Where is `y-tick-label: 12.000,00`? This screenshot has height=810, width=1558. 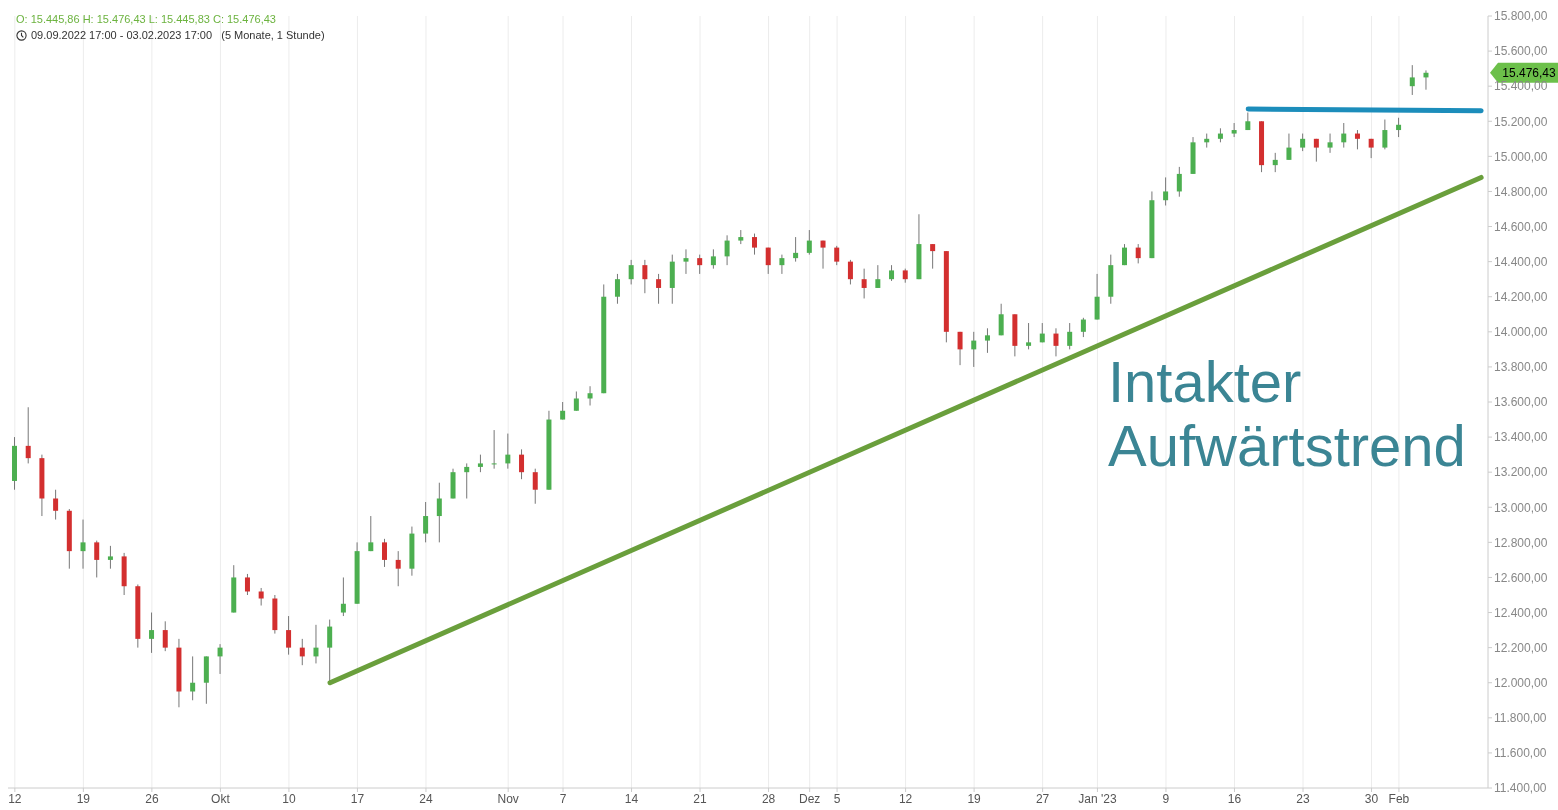
y-tick-label: 12.000,00 is located at coordinates (1521, 682).